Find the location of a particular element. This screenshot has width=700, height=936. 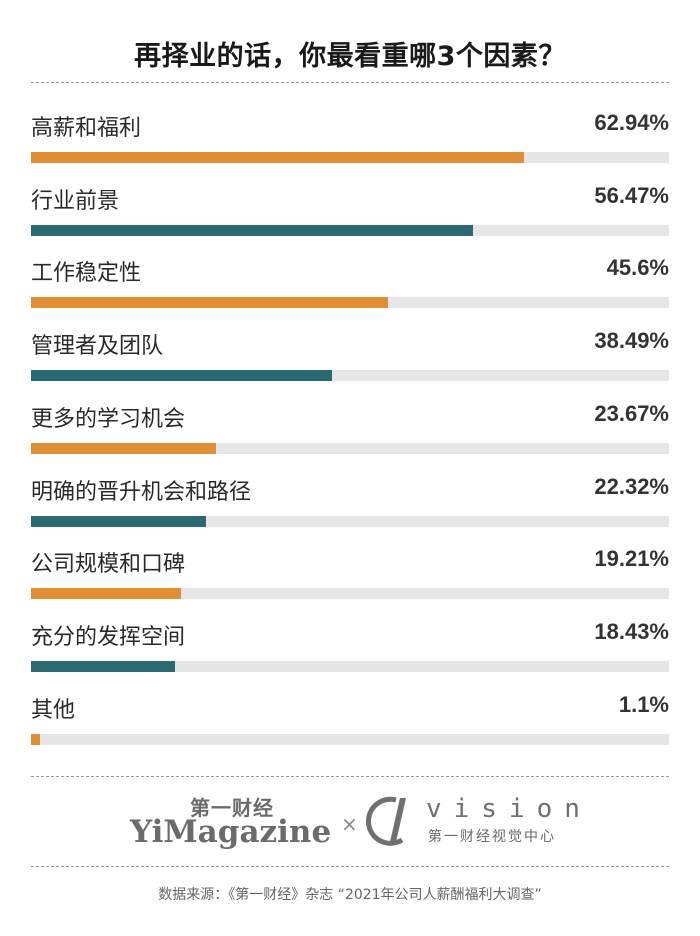

cross-symbol: × is located at coordinates (349, 824).